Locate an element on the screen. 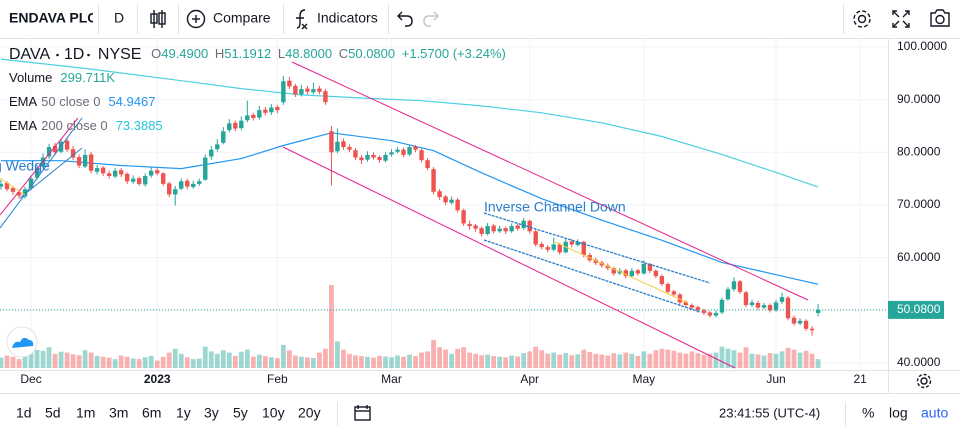 The width and height of the screenshot is (960, 433). range-button: 10y is located at coordinates (273, 413).